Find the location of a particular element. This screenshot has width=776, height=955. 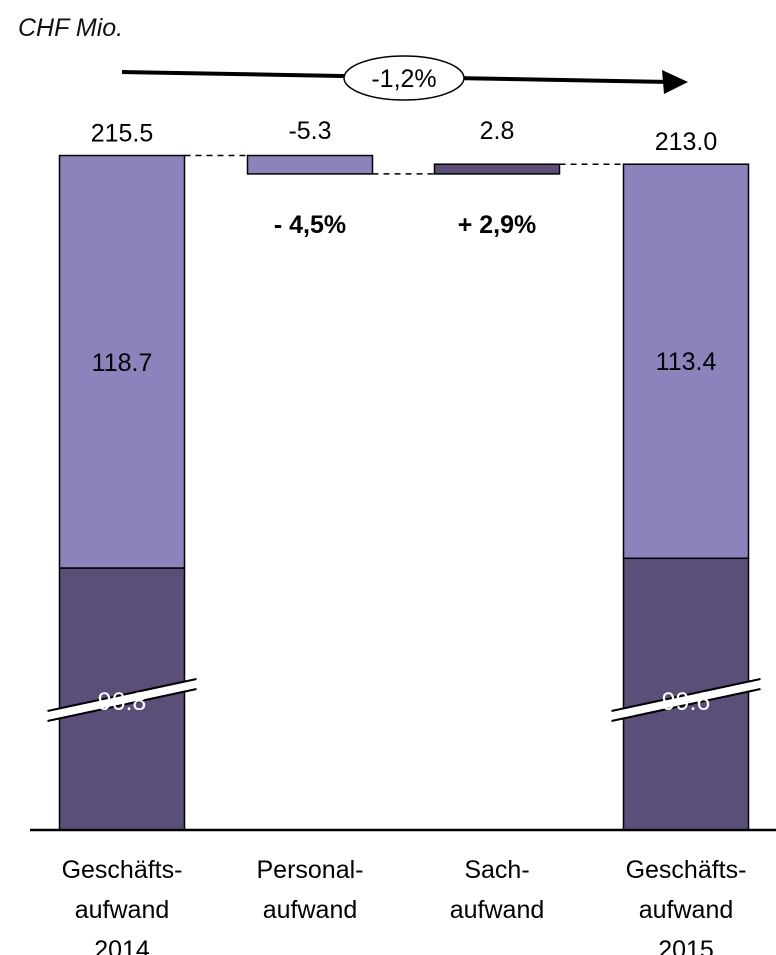

category-label: Personal- is located at coordinates (310, 870).